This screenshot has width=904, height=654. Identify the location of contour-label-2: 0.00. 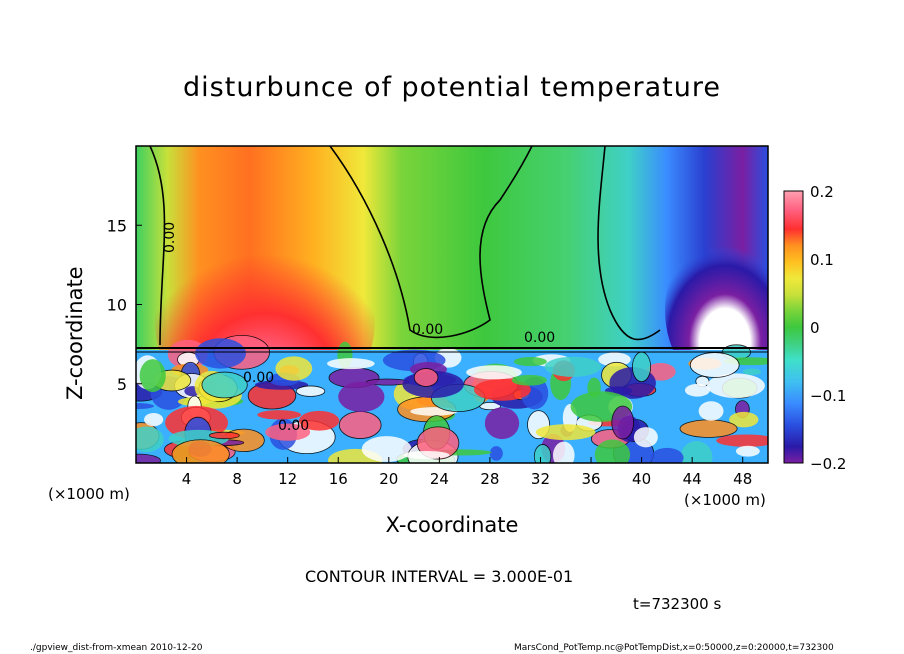
(428, 330).